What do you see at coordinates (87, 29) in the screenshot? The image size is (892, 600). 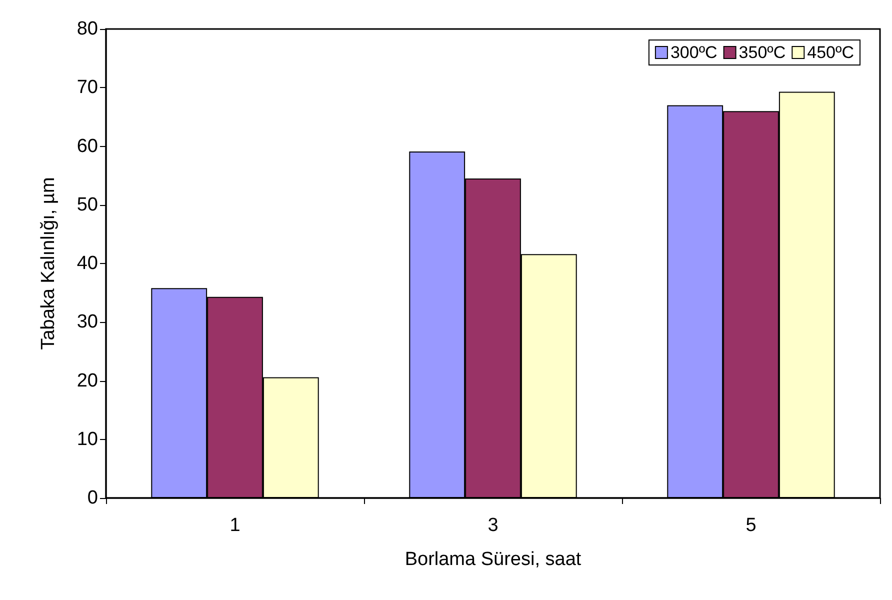 I see `y-tick-label: 80` at bounding box center [87, 29].